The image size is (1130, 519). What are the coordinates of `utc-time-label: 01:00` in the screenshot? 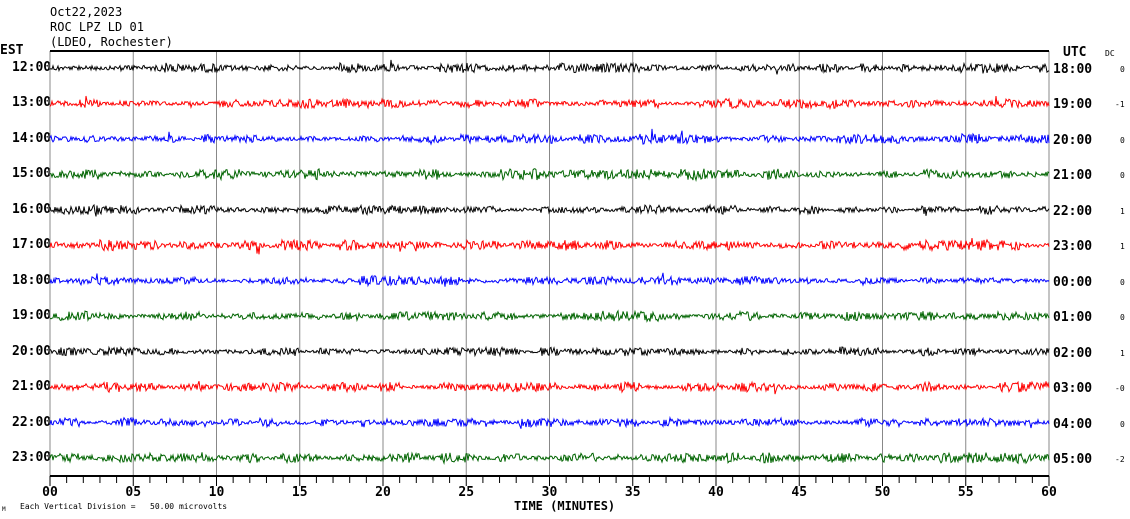 It's located at (1073, 318).